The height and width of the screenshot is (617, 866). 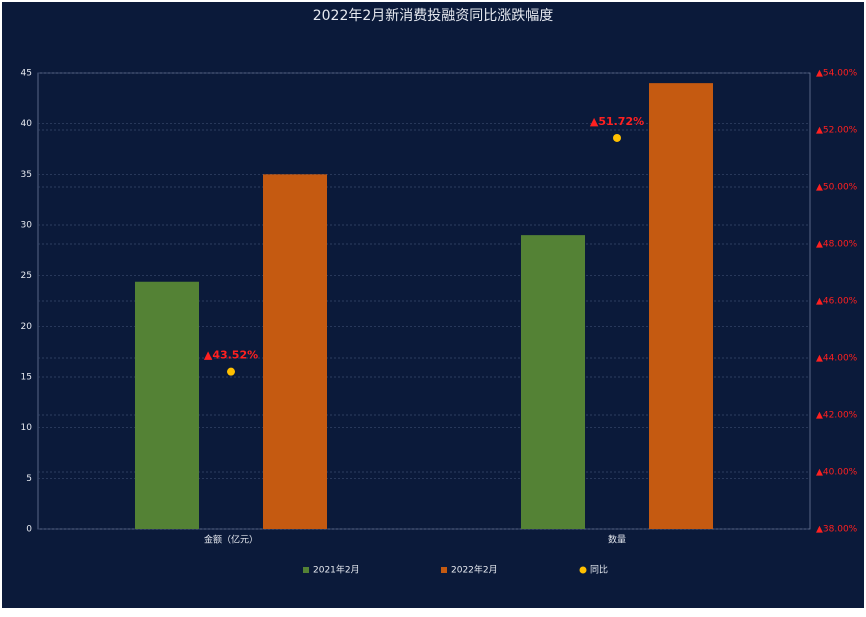 I want to click on y2-tick-label: ▲52.00%, so click(x=837, y=131).